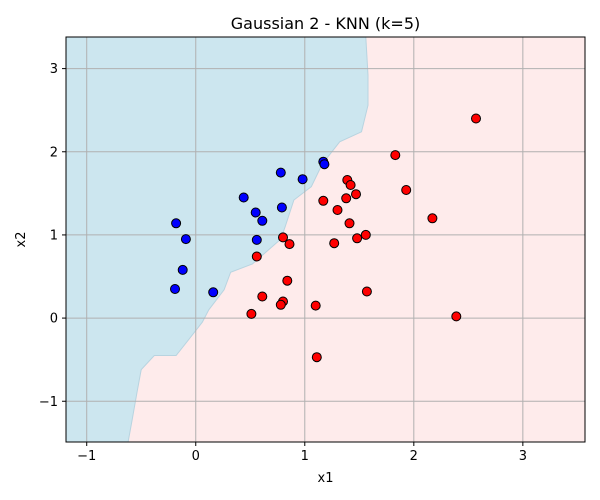 This screenshot has height=500, width=600. Describe the element at coordinates (54, 319) in the screenshot. I see `y-tick-label: 0` at that location.